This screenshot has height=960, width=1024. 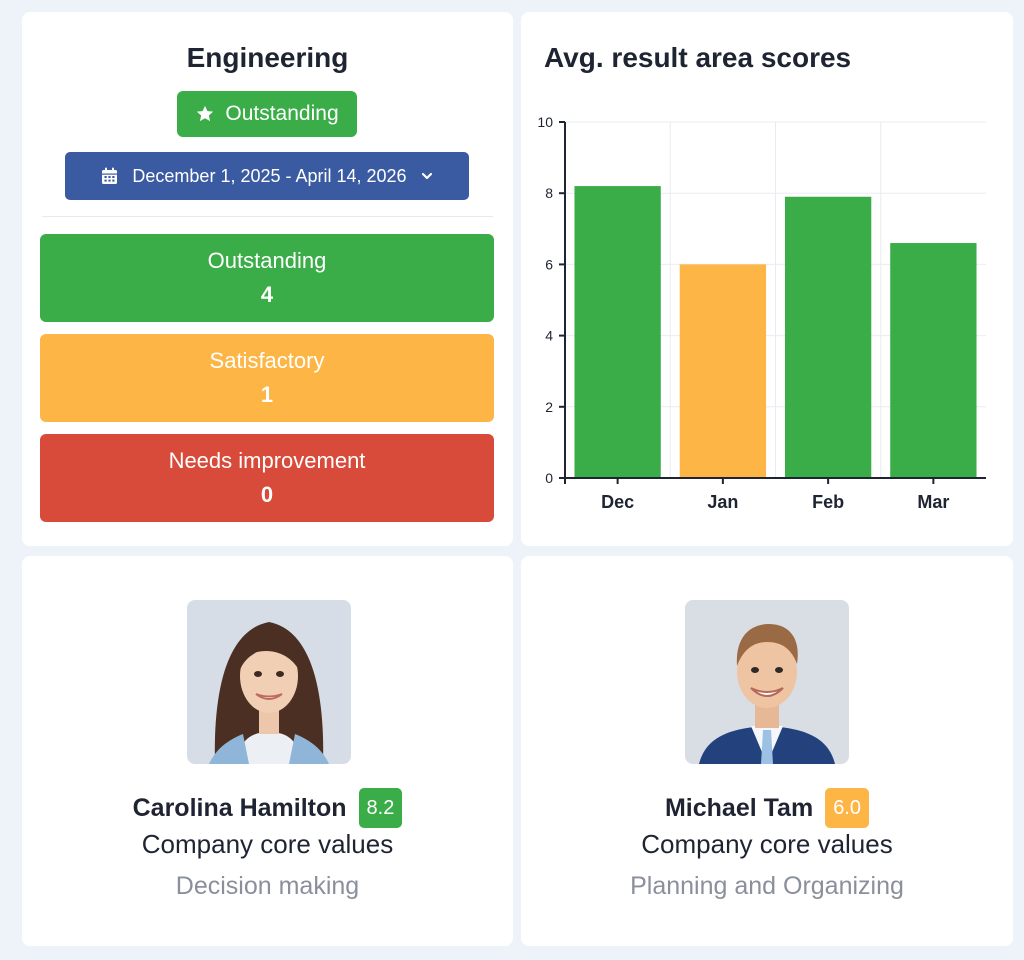 What do you see at coordinates (549, 264) in the screenshot?
I see `y-tick-label: 6` at bounding box center [549, 264].